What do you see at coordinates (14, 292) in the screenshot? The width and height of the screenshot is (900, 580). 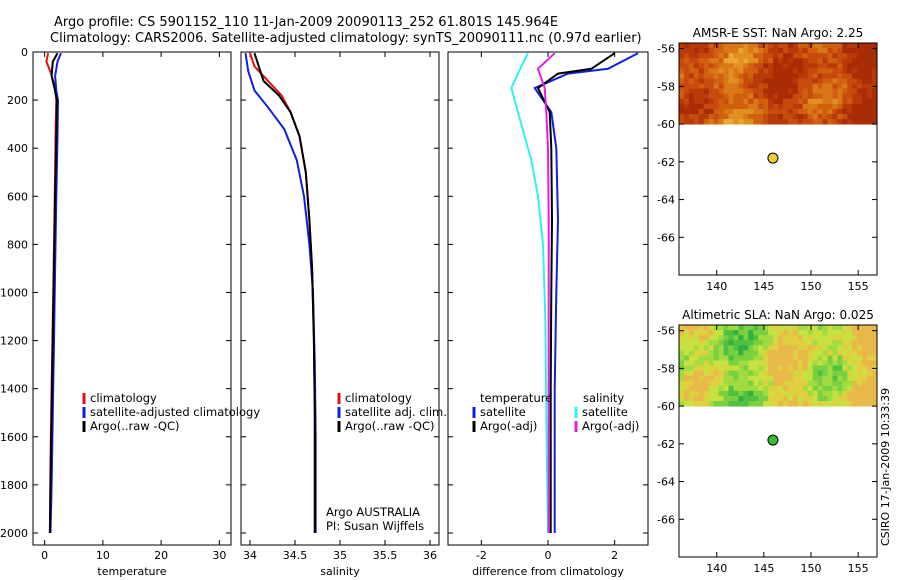 I see `depth-tick-label: 1000` at bounding box center [14, 292].